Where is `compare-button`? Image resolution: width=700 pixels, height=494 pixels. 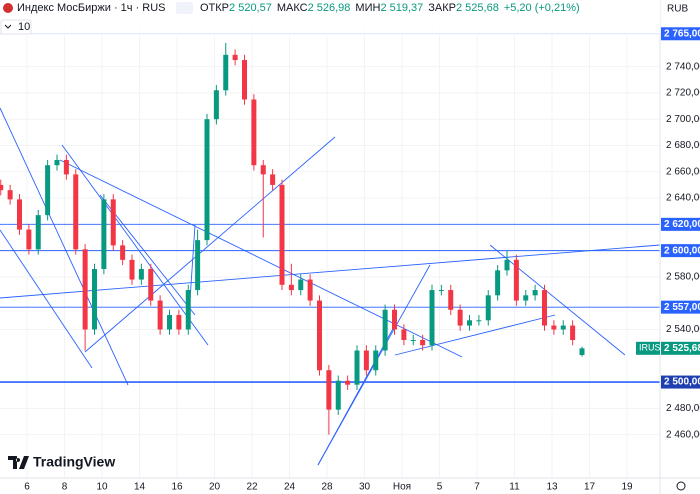 compare-button is located at coordinates (184, 8).